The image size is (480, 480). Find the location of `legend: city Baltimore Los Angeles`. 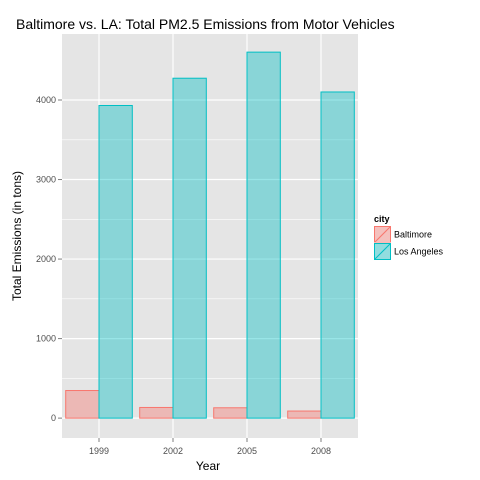

legend: city Baltimore Los Angeles is located at coordinates (408, 237).